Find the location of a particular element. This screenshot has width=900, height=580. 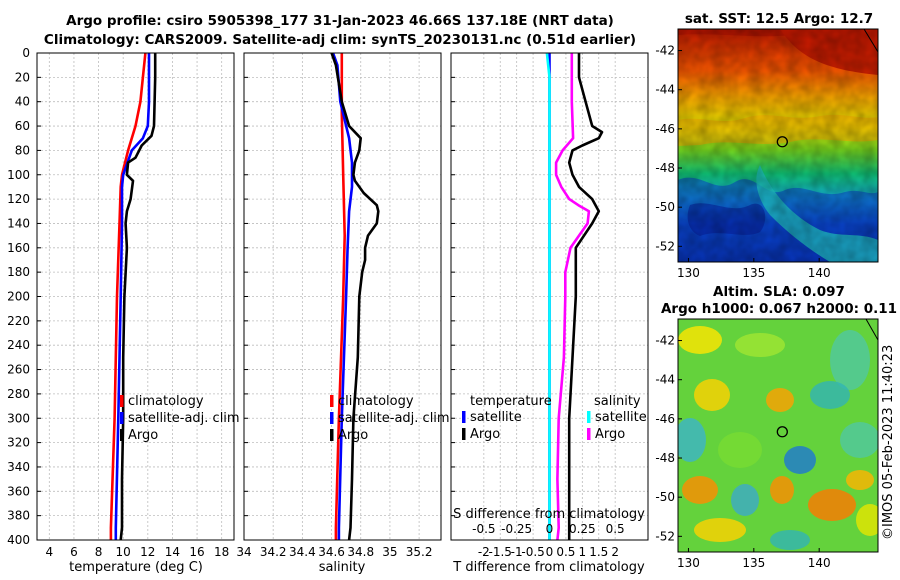

s-difference-label: S difference from climatology is located at coordinates (549, 514).